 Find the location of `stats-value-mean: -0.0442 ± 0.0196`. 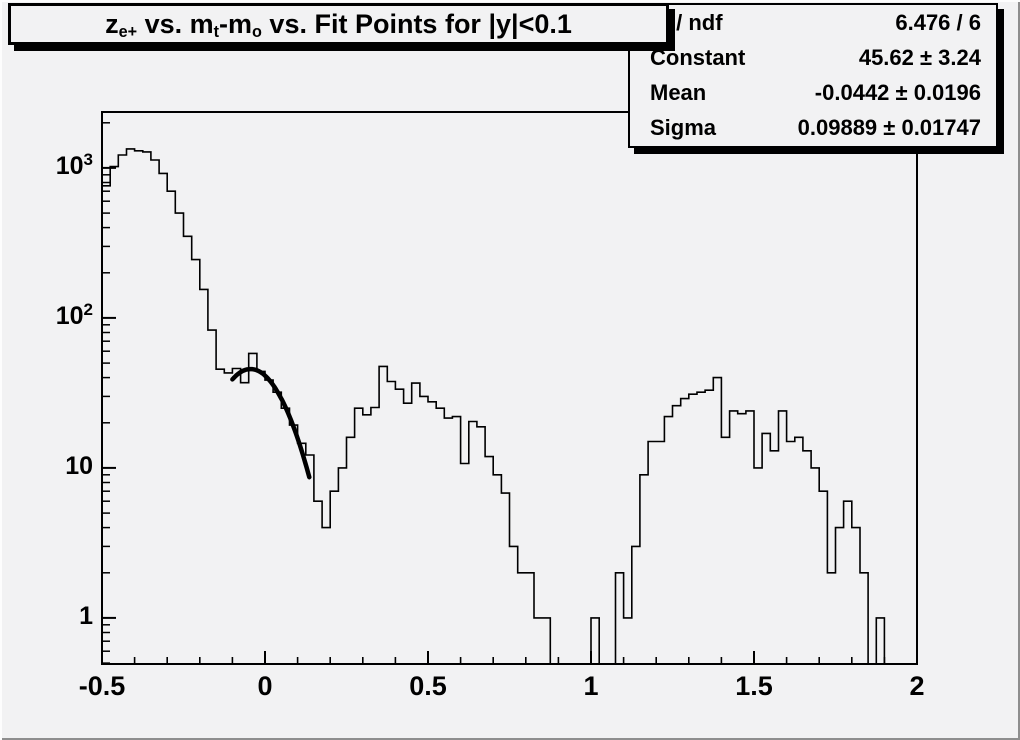

stats-value-mean: -0.0442 ± 0.0196 is located at coordinates (897, 93).